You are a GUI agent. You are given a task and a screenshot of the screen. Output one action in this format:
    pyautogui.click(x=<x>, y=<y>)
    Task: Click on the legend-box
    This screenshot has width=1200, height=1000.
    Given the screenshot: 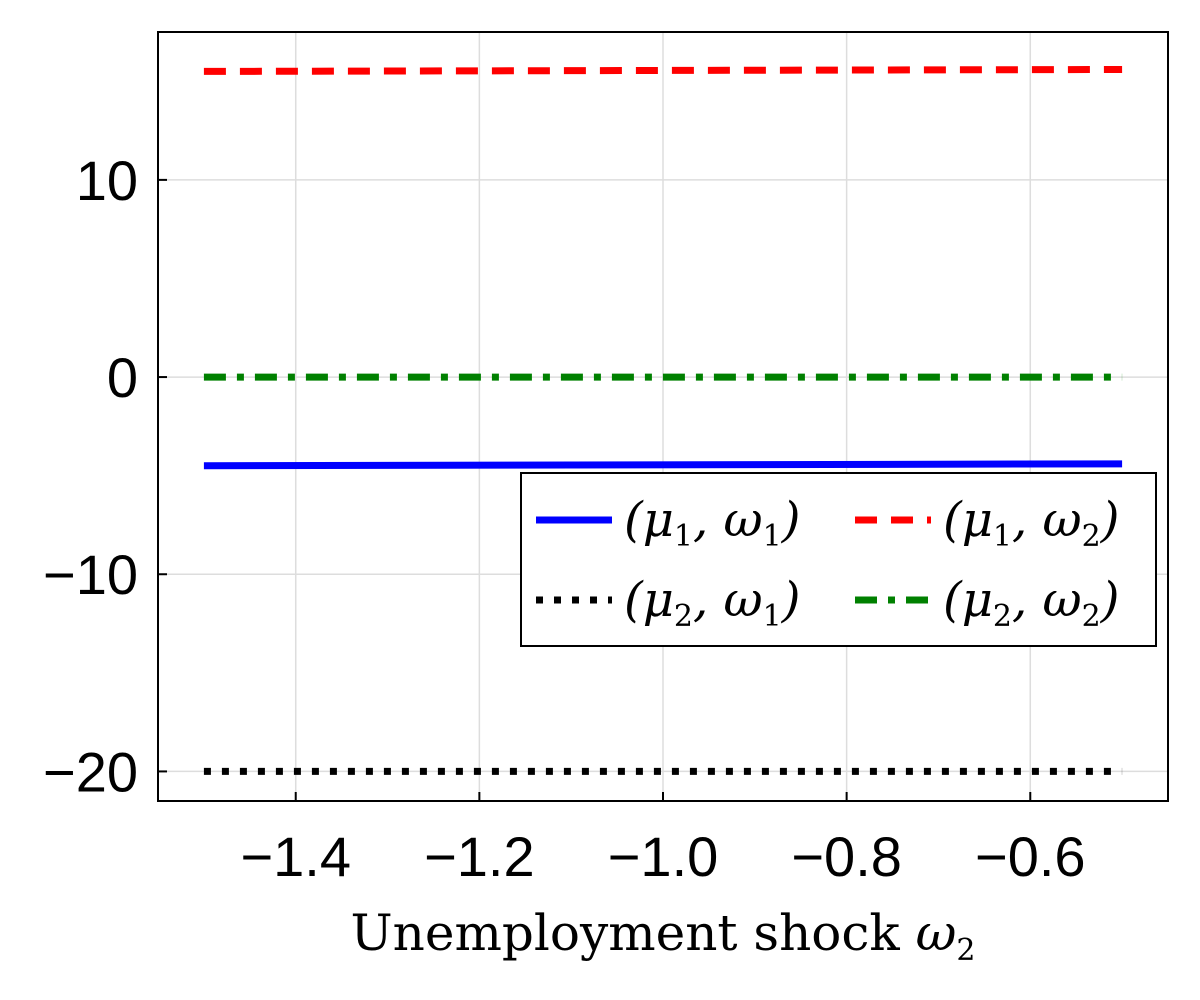 What is the action you would take?
    pyautogui.click(x=838, y=559)
    